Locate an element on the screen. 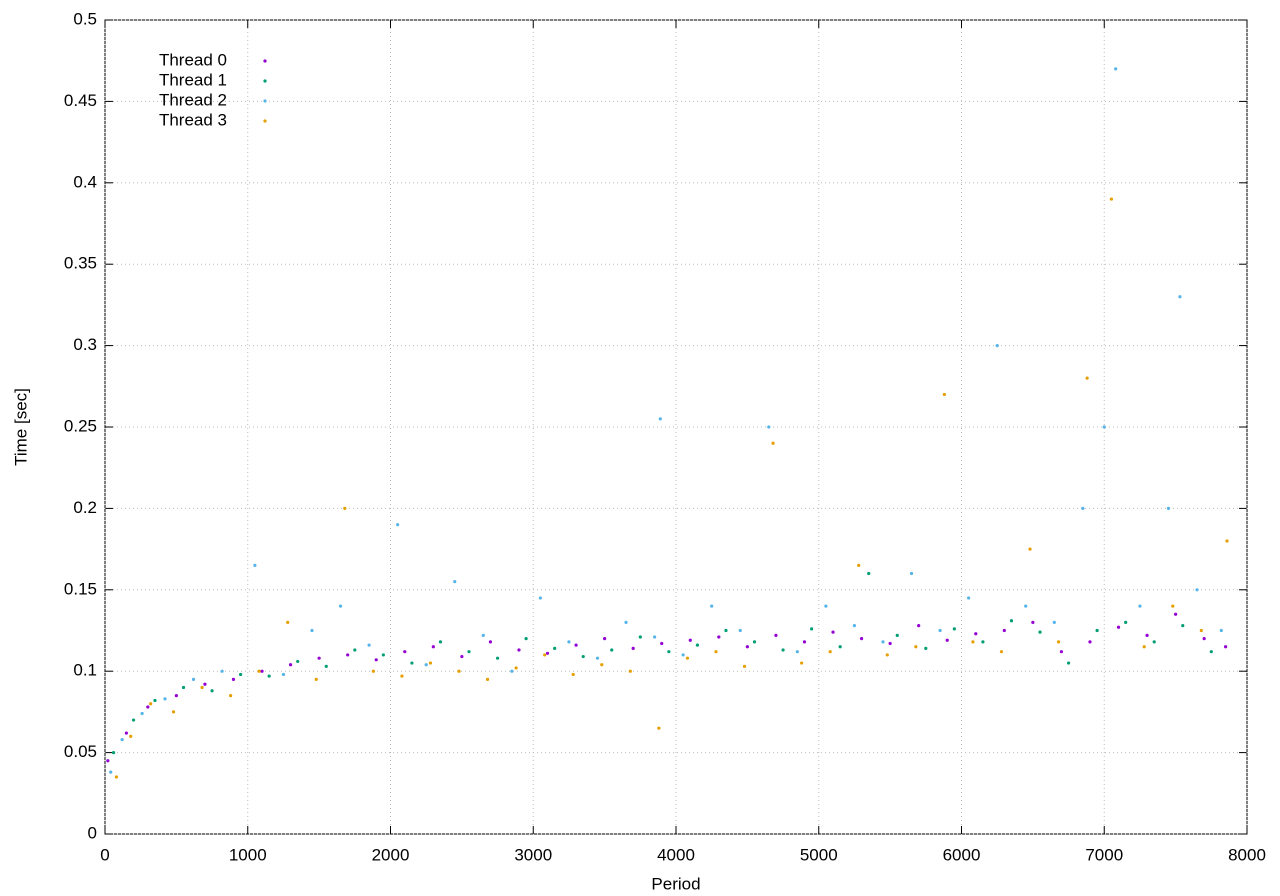 The image size is (1280, 896). x-tick-label: 7000 is located at coordinates (1104, 854).